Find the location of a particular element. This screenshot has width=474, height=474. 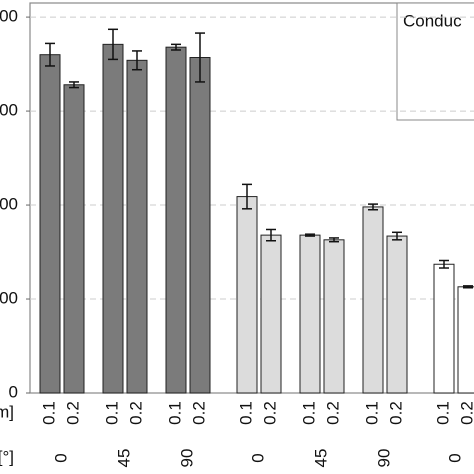

legend-title: Conduc is located at coordinates (432, 20).